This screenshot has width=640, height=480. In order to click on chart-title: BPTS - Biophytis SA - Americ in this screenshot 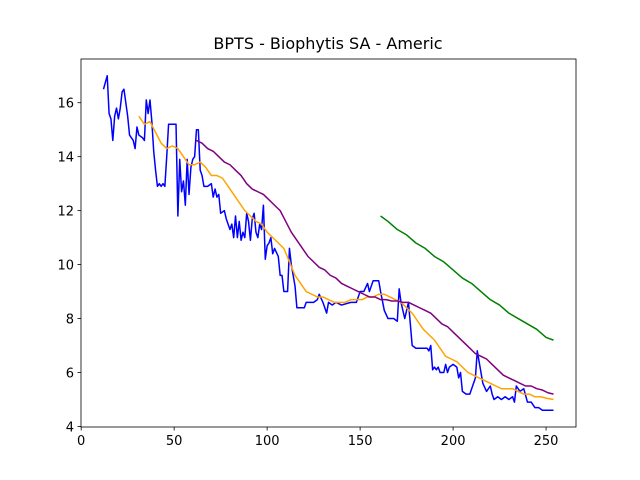, I will do `click(327, 43)`.